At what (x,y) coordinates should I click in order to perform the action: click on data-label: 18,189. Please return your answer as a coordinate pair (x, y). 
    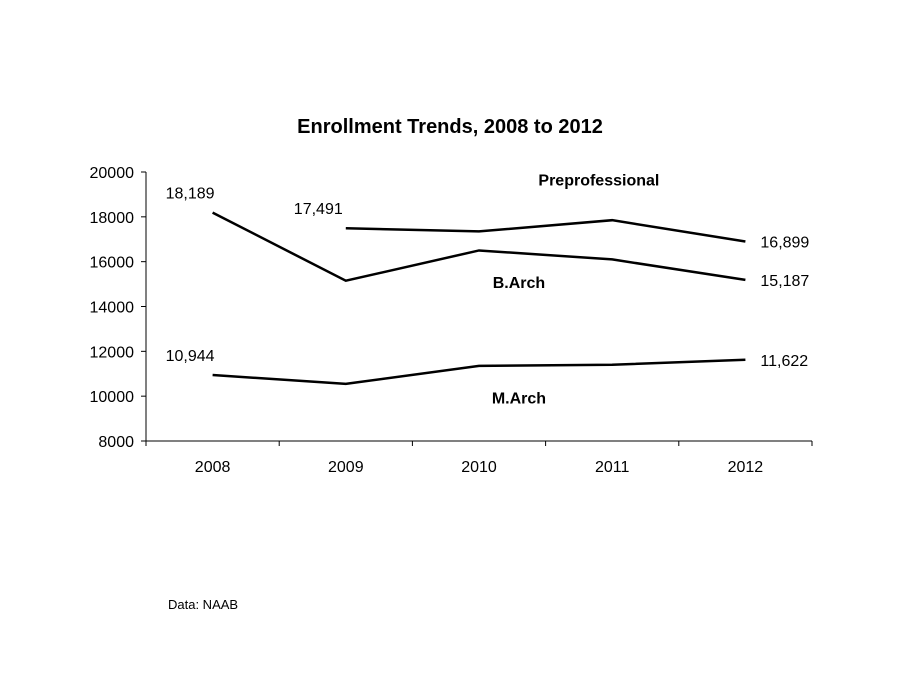
    Looking at the image, I should click on (190, 194).